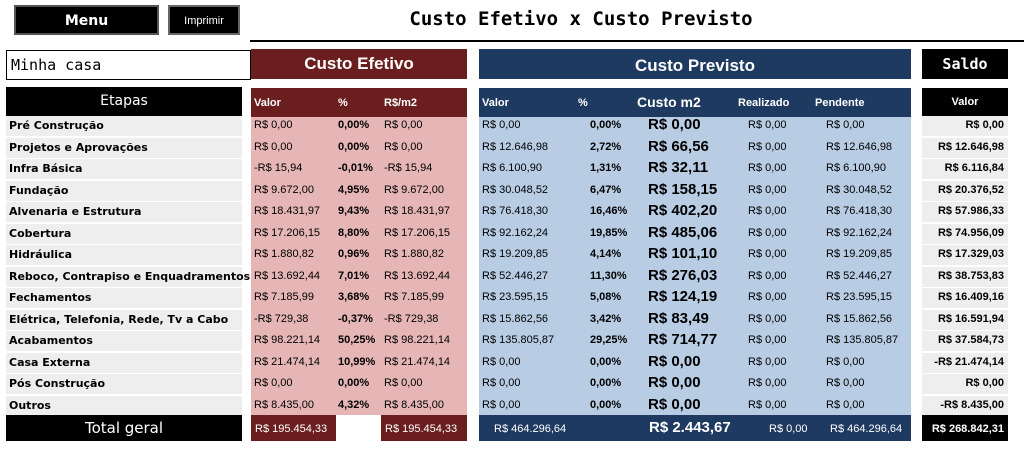  I want to click on saldo-cell: -R$ 8.435,00, so click(972, 404).